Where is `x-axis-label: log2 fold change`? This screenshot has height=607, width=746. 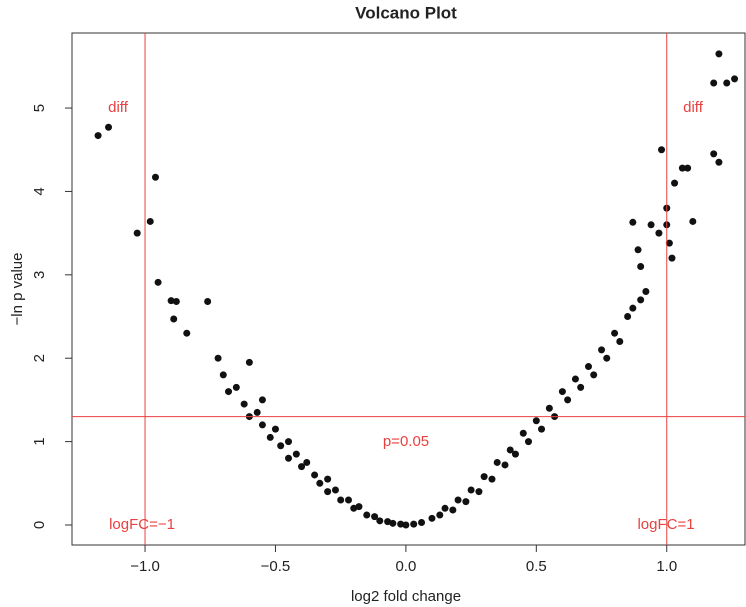
x-axis-label: log2 fold change is located at coordinates (406, 596).